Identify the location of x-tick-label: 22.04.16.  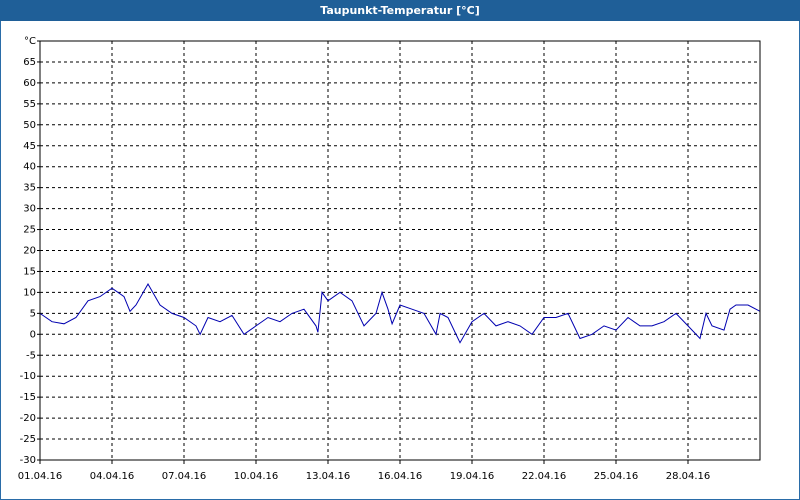
(544, 476).